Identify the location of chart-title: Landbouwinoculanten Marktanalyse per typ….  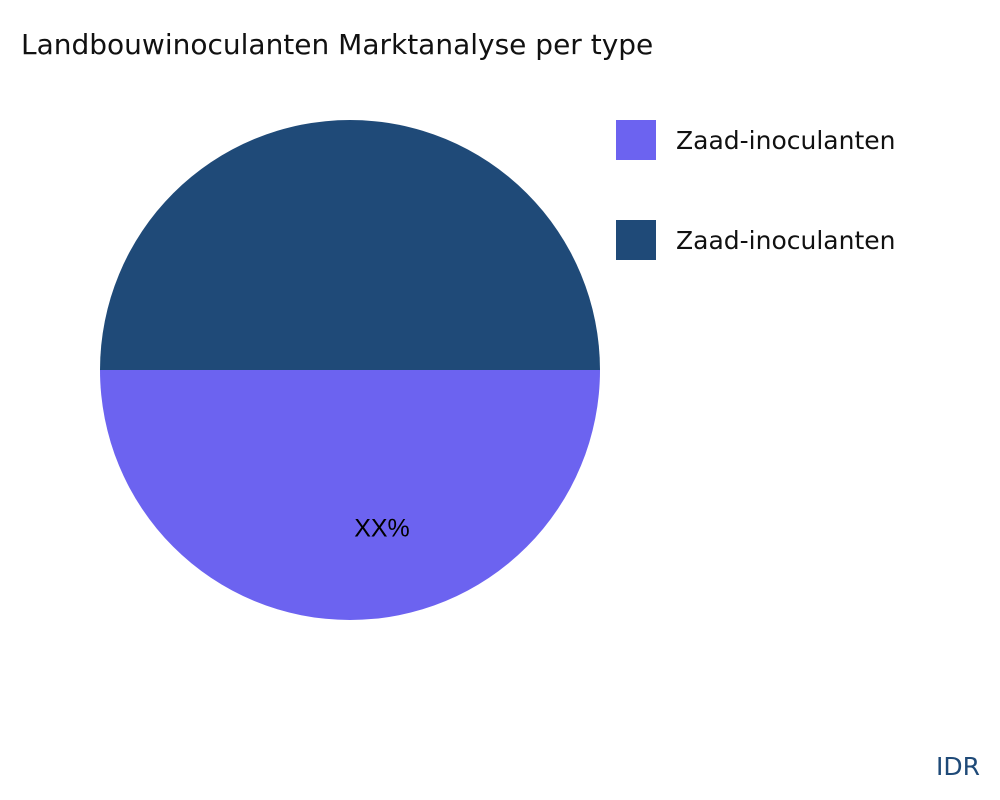
(337, 44).